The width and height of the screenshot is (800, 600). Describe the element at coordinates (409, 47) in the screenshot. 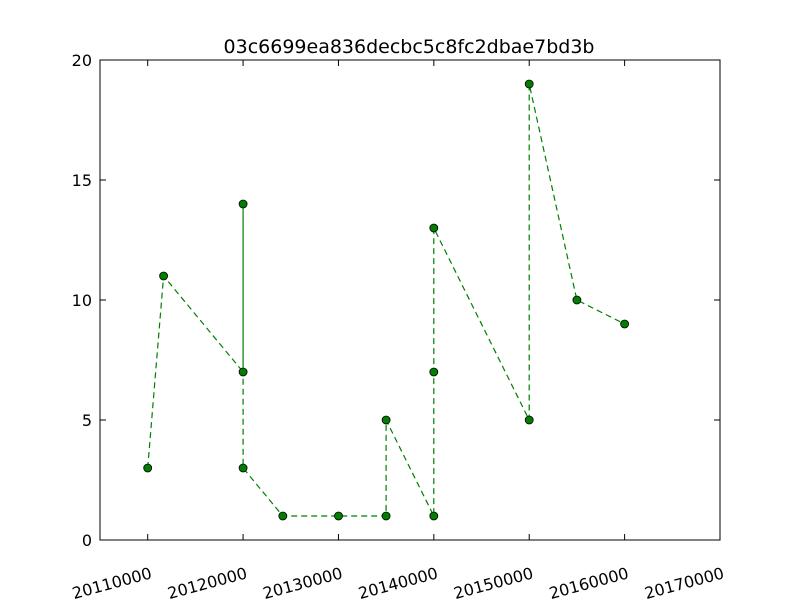

I see `chart-title: 03c6699ea836decbc5c8fc2dbae7bd3b` at that location.